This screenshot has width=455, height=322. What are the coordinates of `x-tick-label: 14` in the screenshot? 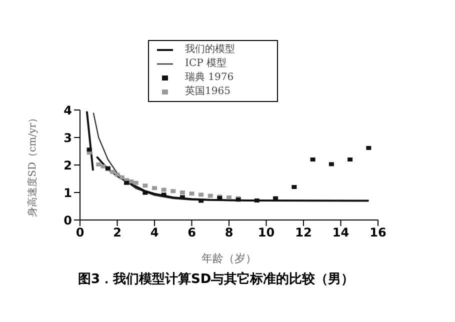 It's located at (341, 233).